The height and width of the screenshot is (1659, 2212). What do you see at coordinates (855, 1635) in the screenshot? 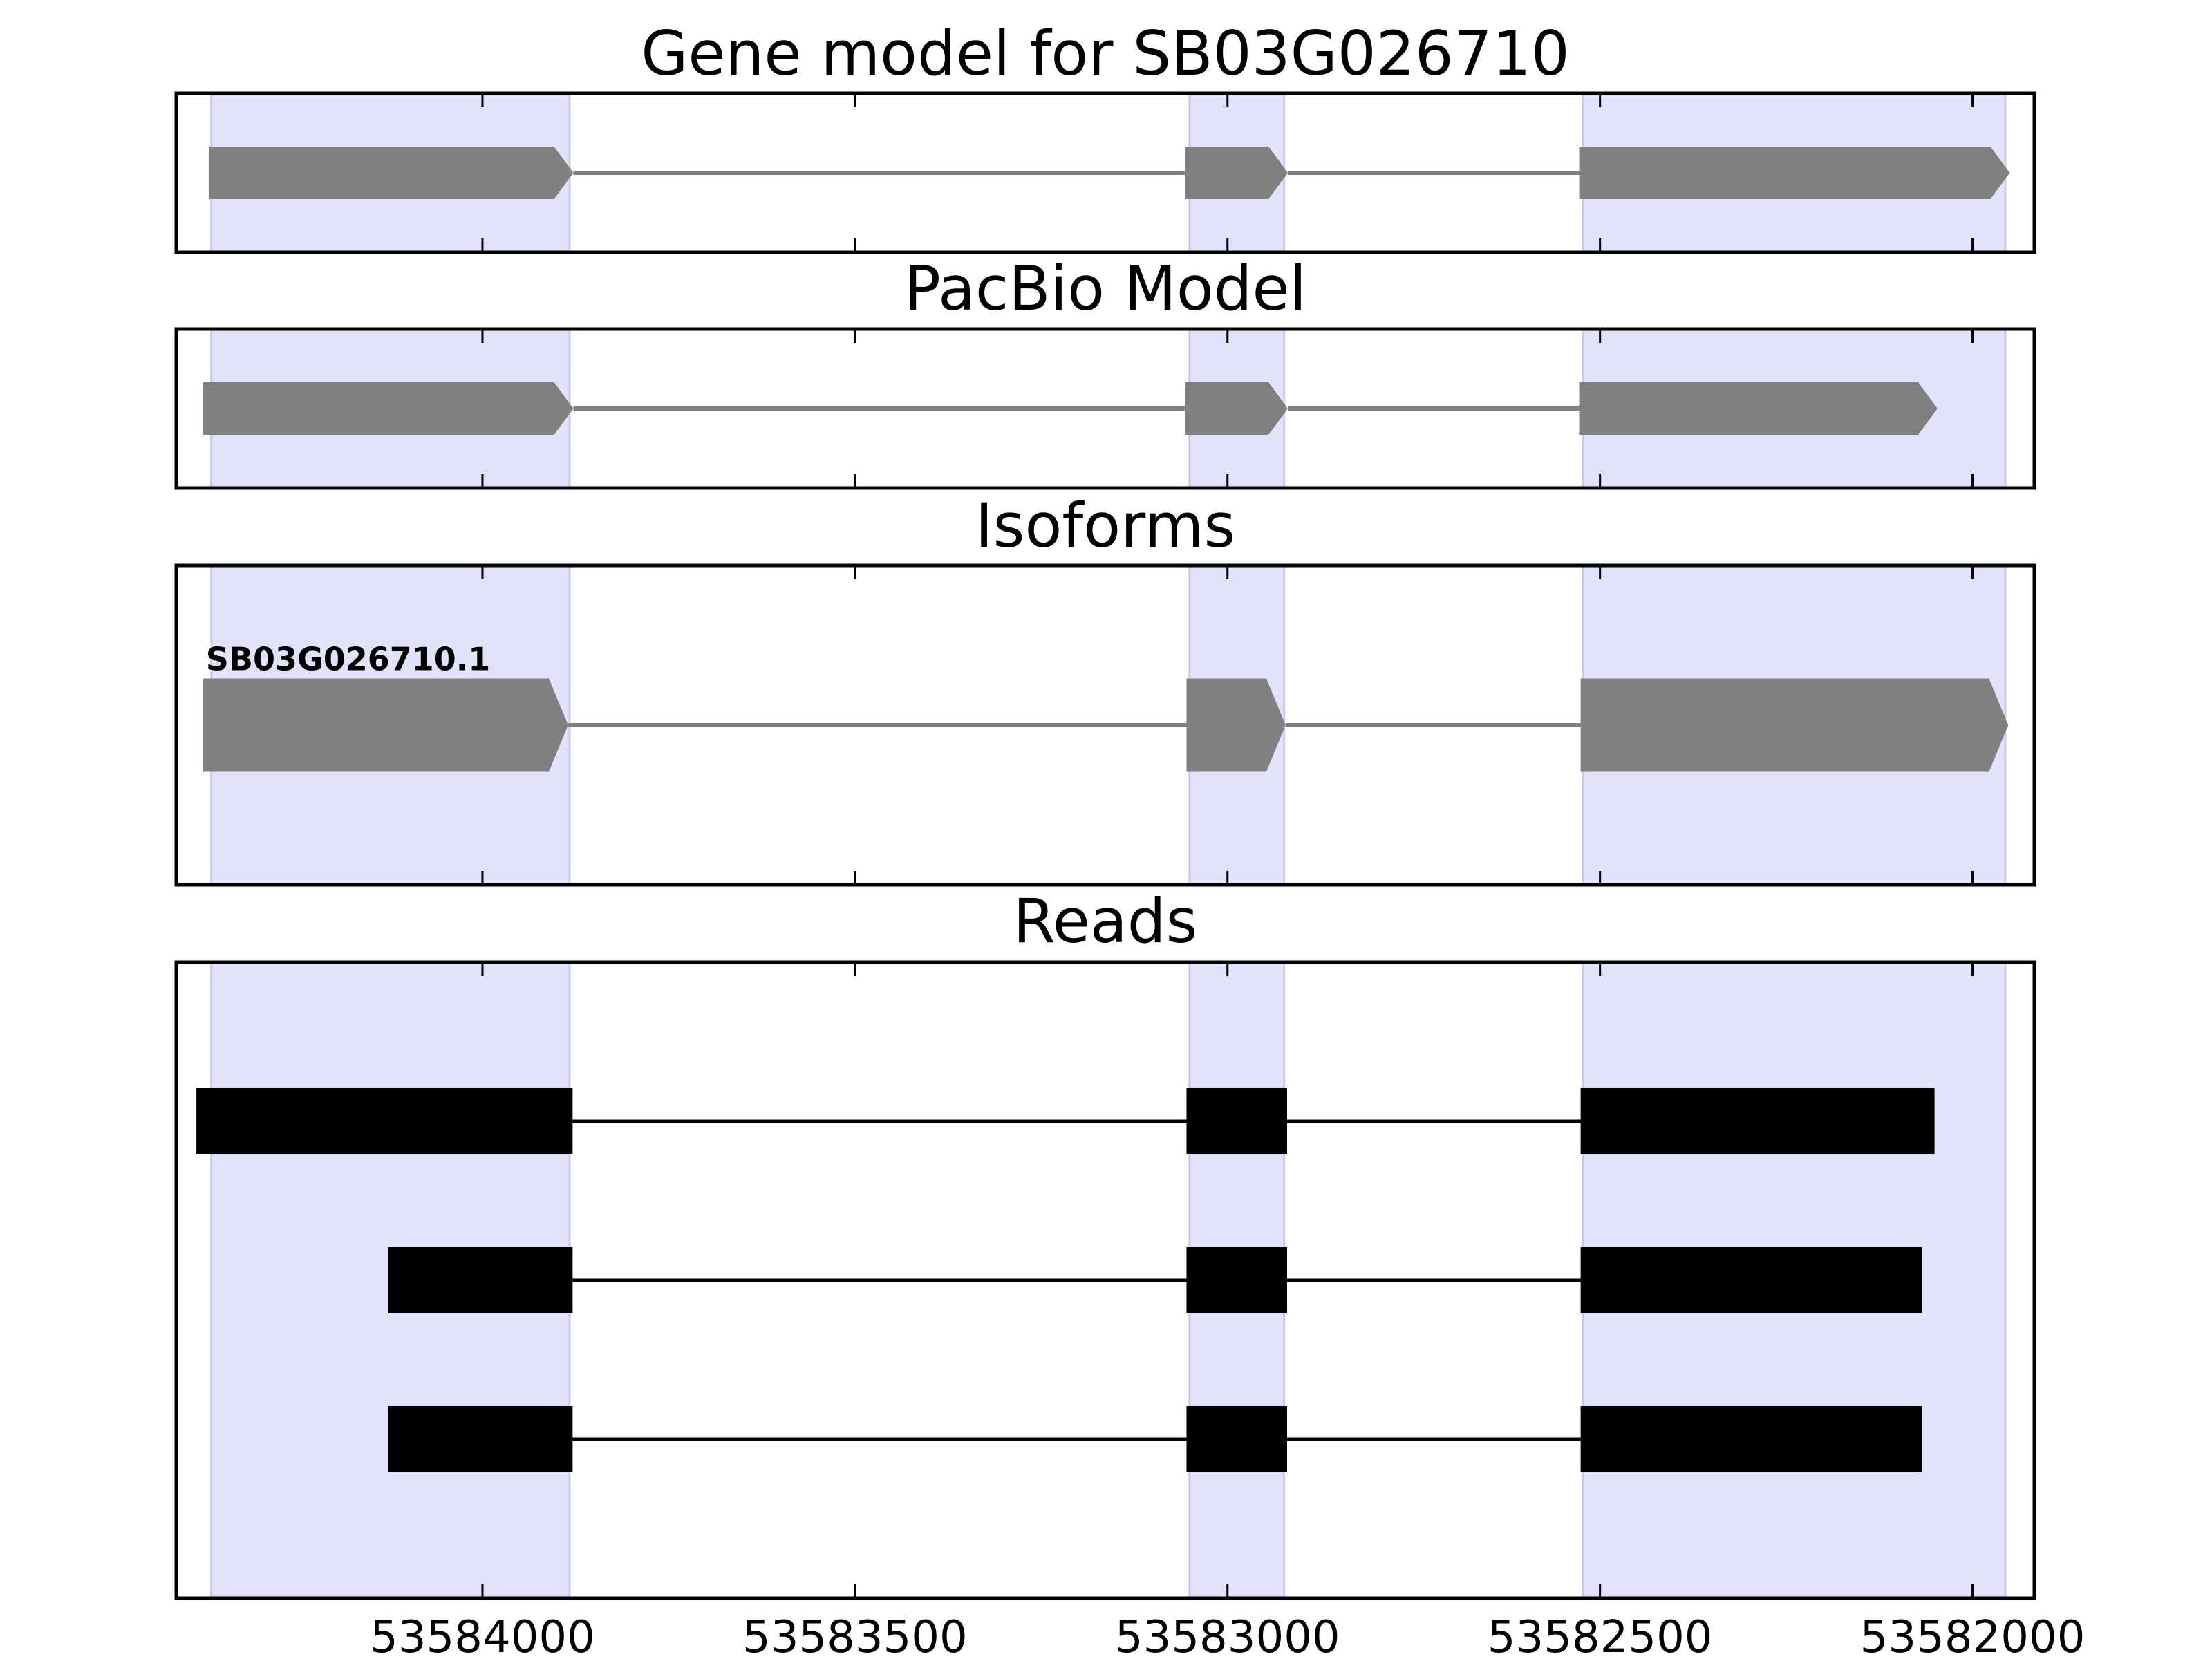
I see `x-tick-label: 53583500` at bounding box center [855, 1635].